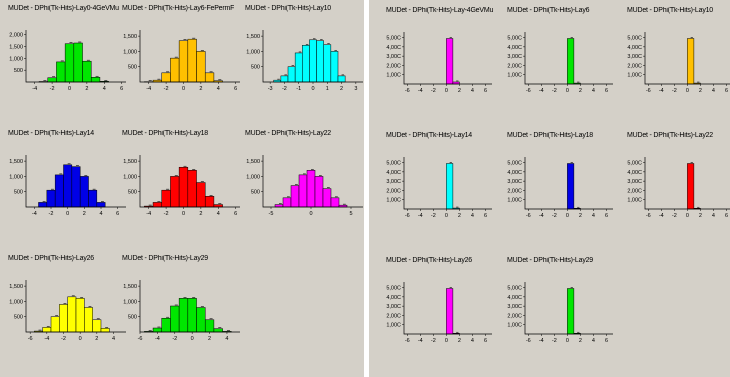 This screenshot has width=730, height=377. Describe the element at coordinates (550, 135) in the screenshot. I see `chart-title: MUDet - DPhi(Tk-Hits)-Lay18` at that location.